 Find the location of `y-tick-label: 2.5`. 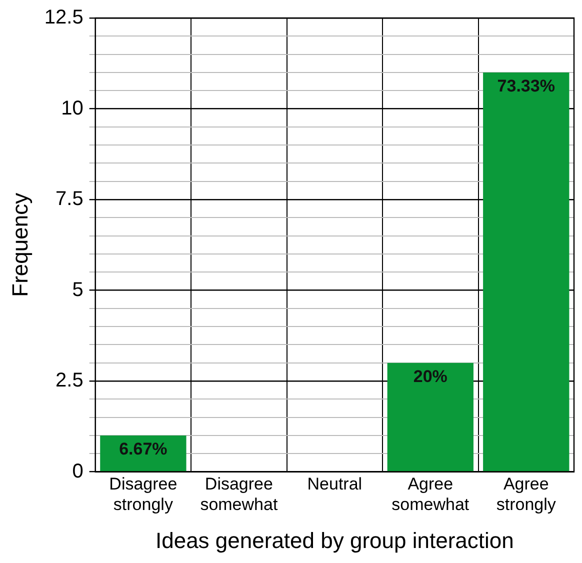

y-tick-label: 2.5 is located at coordinates (70, 381).